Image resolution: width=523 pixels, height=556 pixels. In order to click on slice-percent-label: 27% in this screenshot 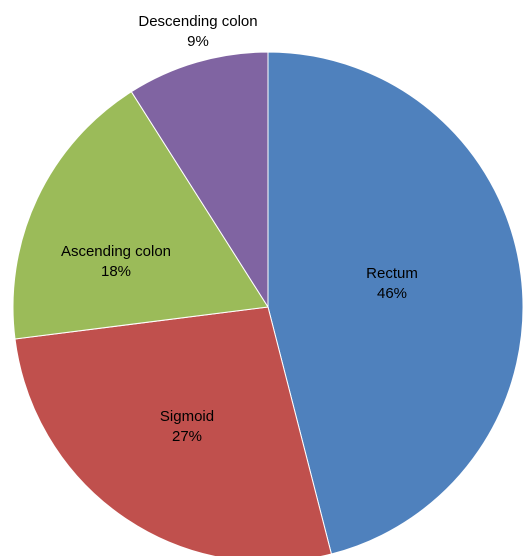, I will do `click(187, 436)`.